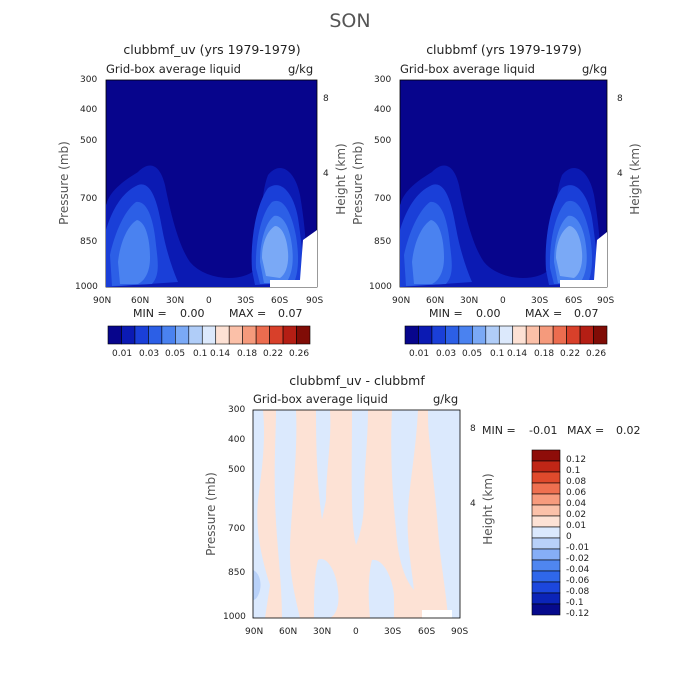 The width and height of the screenshot is (700, 700). I want to click on colorbar-label: -0.1, so click(575, 603).